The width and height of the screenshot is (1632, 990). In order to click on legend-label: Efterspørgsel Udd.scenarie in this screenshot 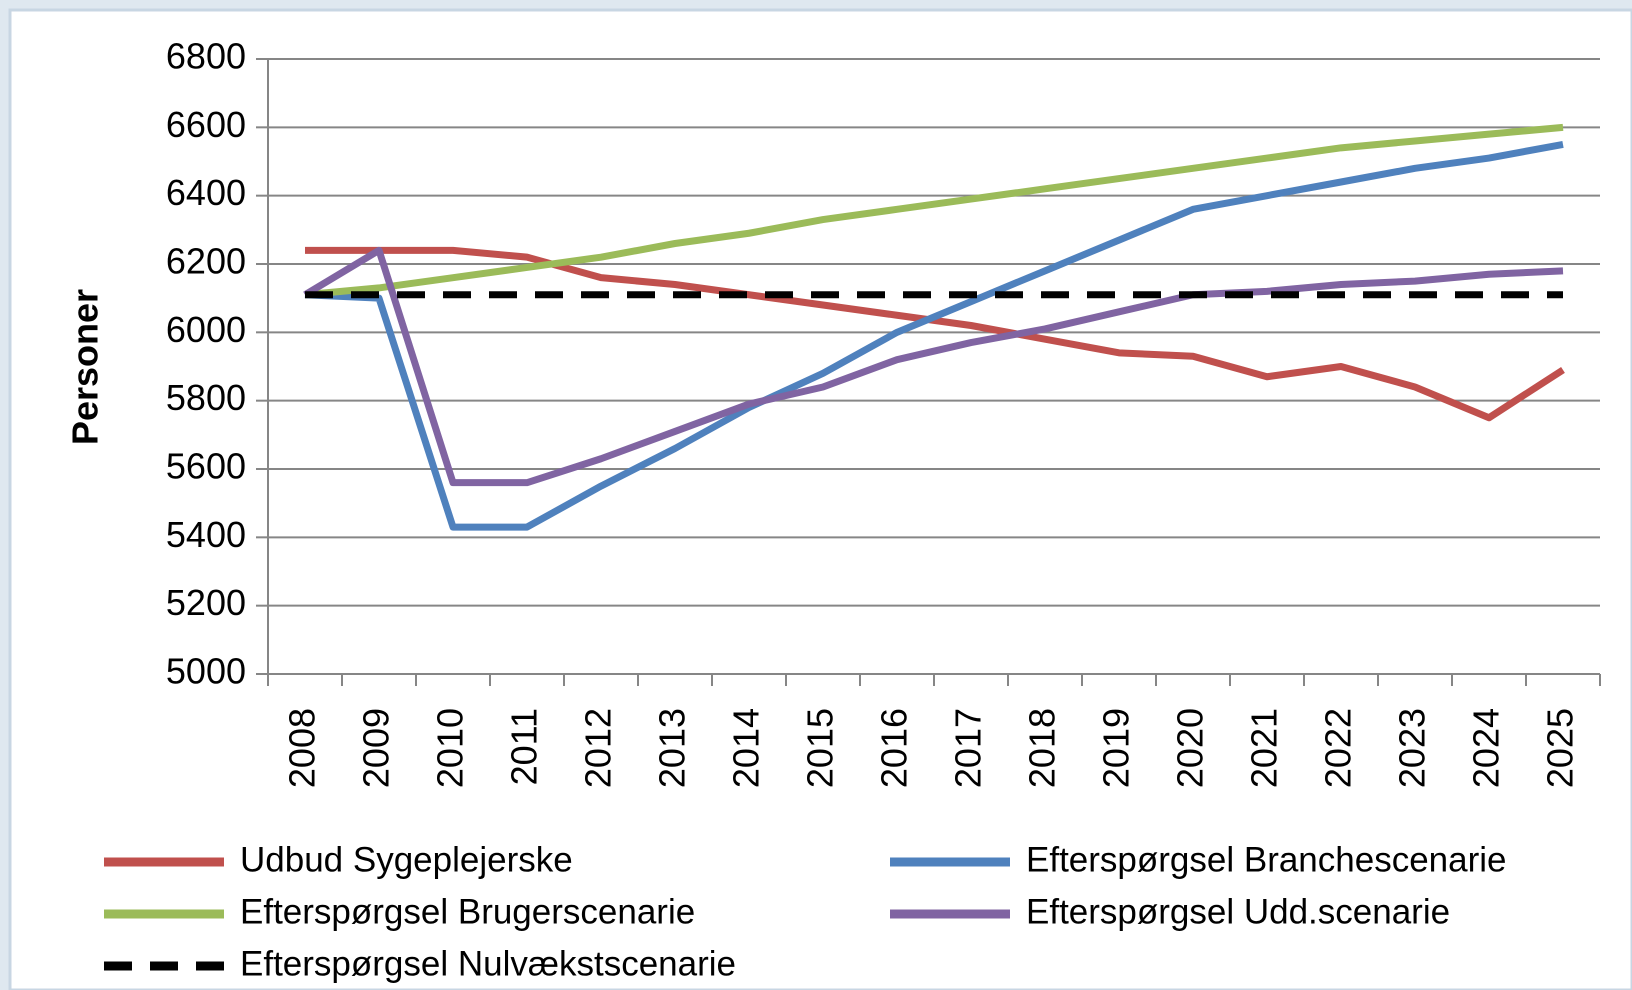, I will do `click(1238, 911)`.